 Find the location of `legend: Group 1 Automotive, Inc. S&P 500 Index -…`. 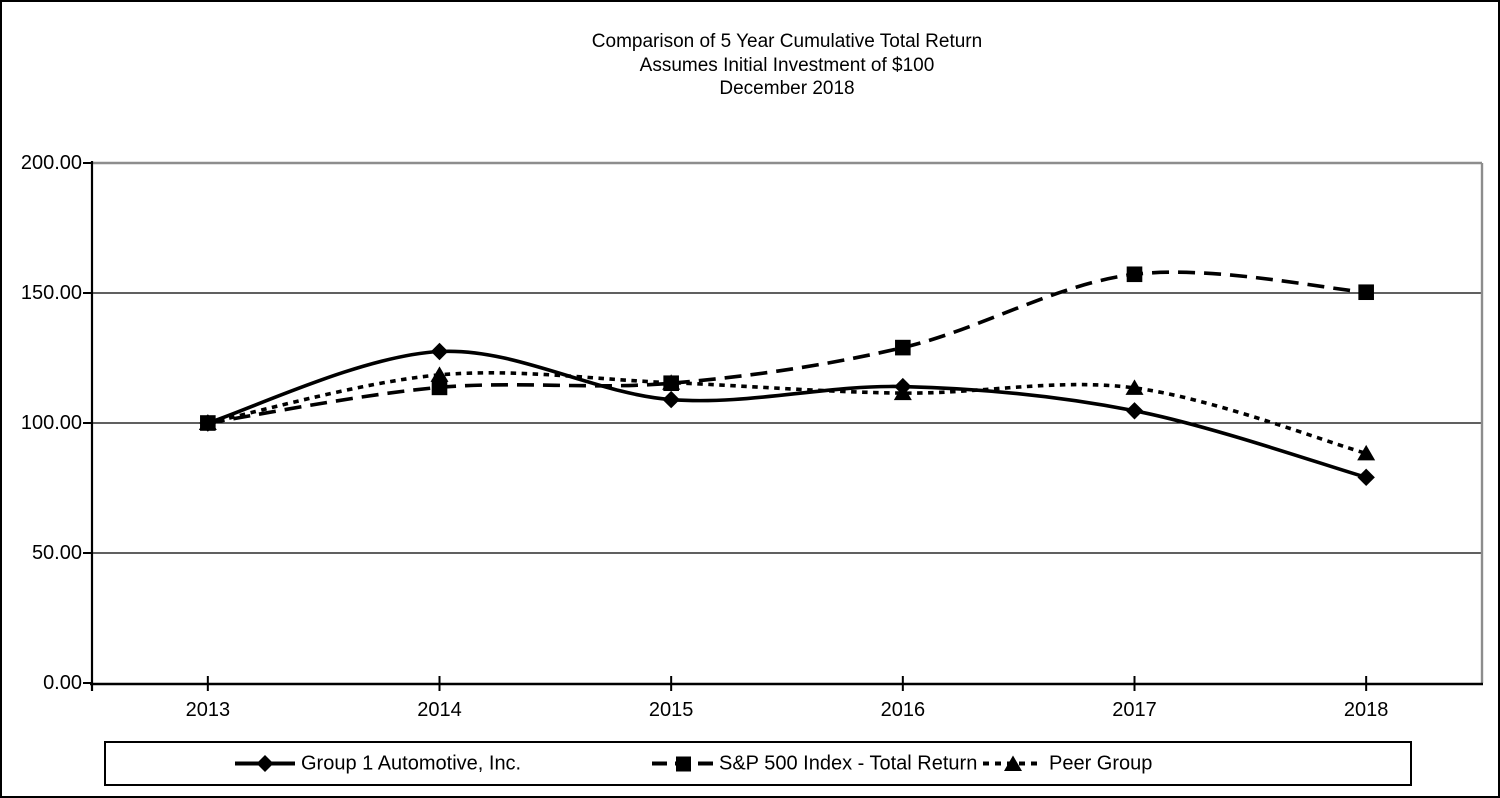

legend: Group 1 Automotive, Inc. S&P 500 Index -… is located at coordinates (758, 763).